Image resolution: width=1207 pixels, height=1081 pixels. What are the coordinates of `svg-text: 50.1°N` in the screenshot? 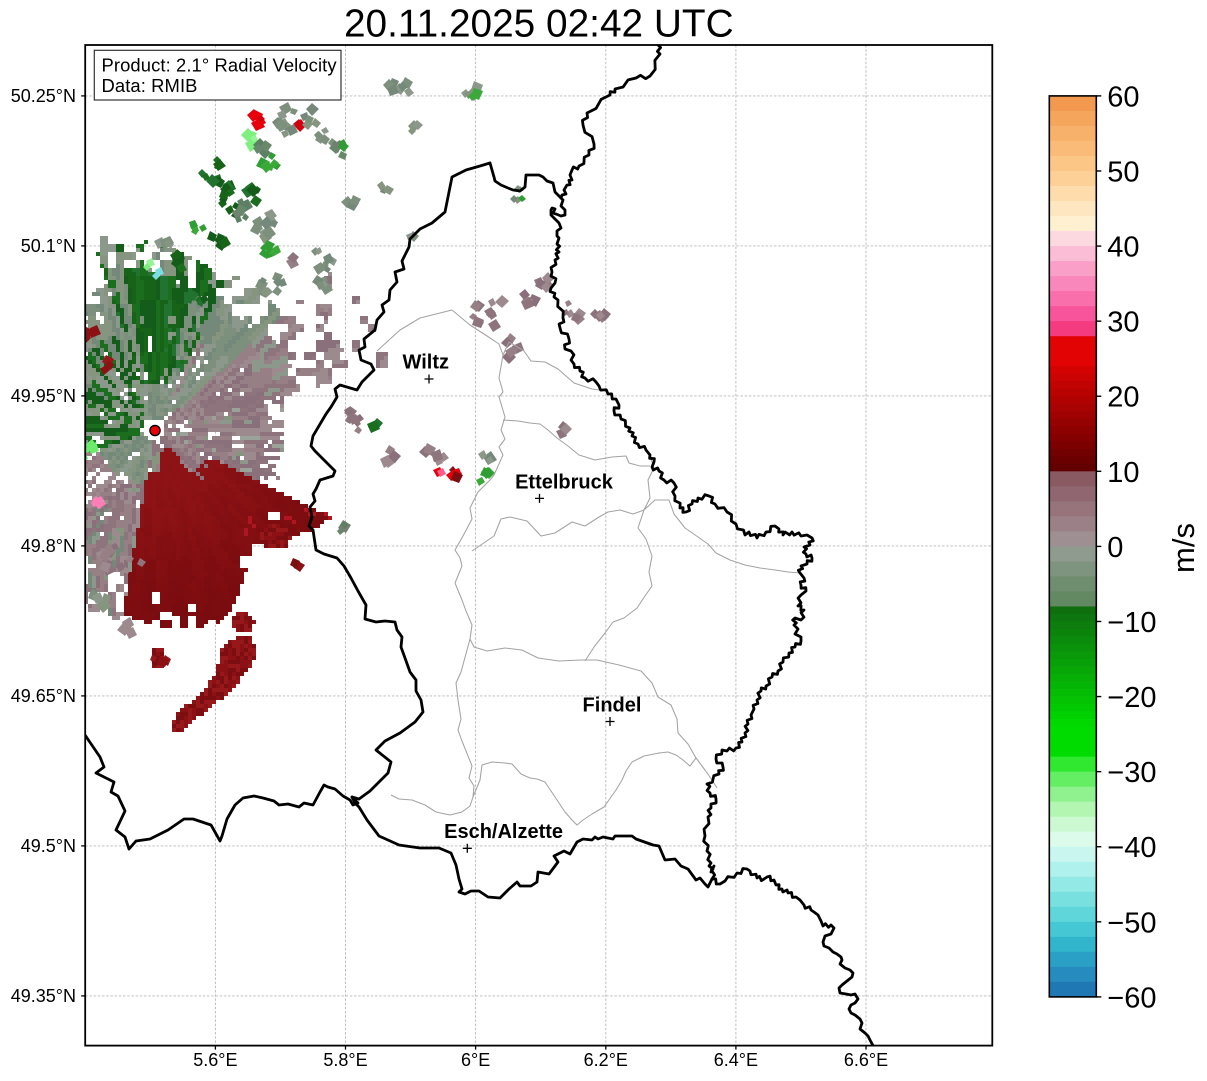 It's located at (48, 246).